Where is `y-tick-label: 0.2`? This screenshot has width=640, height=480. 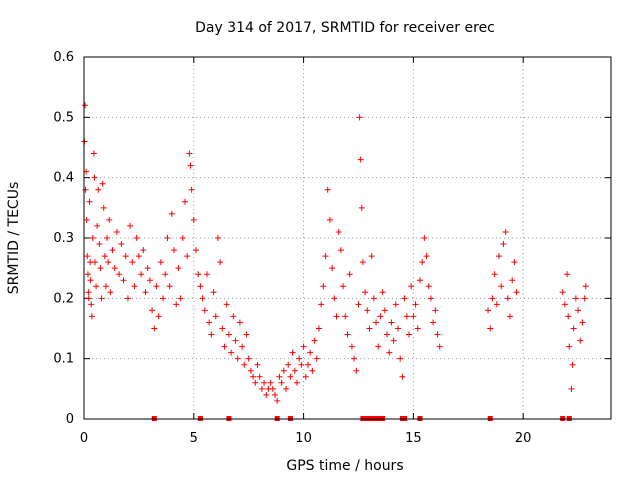 y-tick-label: 0.2 is located at coordinates (63, 298).